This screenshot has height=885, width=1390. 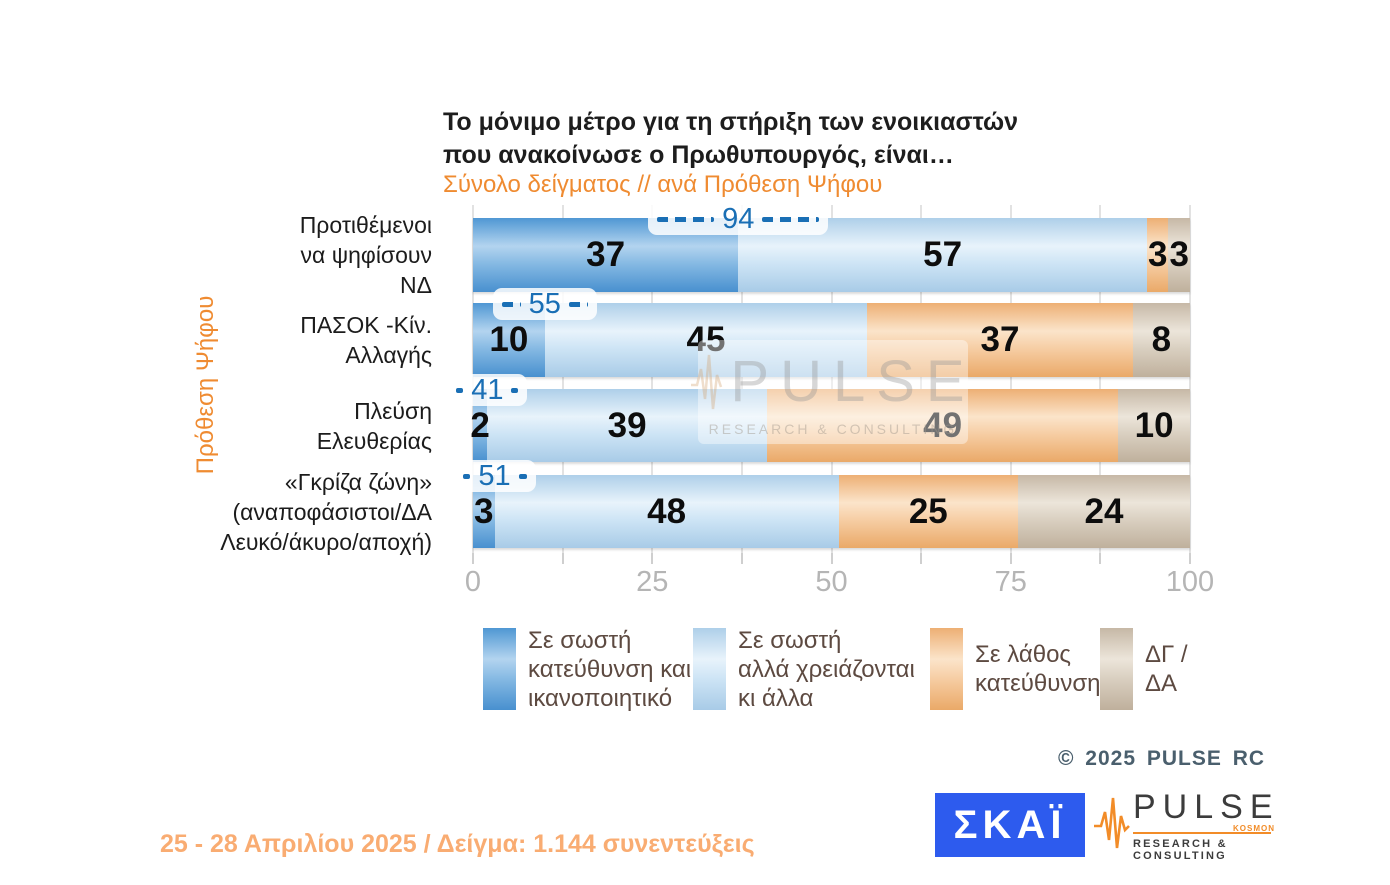 What do you see at coordinates (826, 669) in the screenshot?
I see `legend-label-2: Σε σωστή αλλά χρειάζονται κι άλλα` at bounding box center [826, 669].